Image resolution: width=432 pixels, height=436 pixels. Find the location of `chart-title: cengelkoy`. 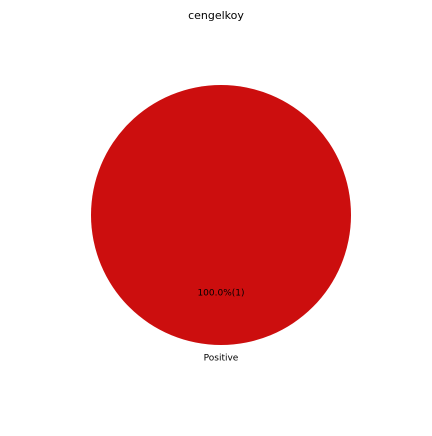

chart-title: cengelkoy is located at coordinates (216, 15).